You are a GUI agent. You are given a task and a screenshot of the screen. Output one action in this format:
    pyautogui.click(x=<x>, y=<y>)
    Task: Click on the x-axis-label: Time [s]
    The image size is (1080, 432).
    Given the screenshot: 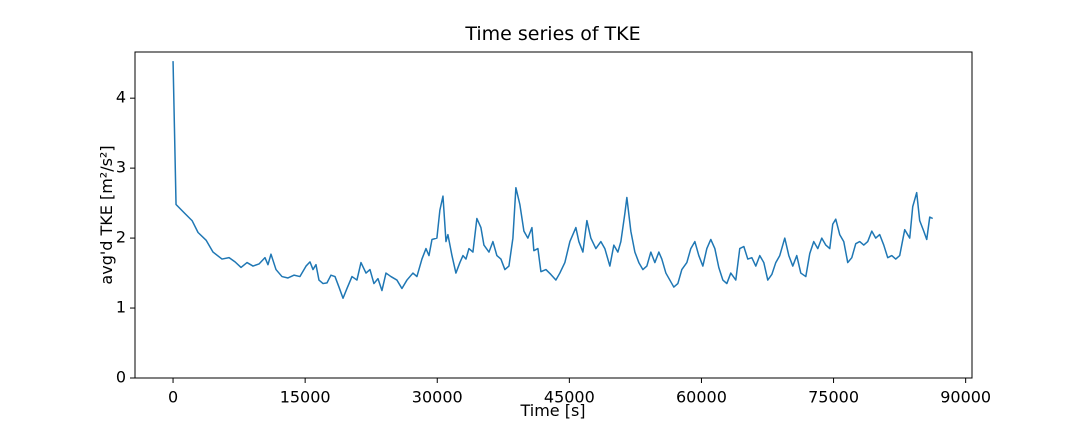 What is the action you would take?
    pyautogui.click(x=552, y=410)
    